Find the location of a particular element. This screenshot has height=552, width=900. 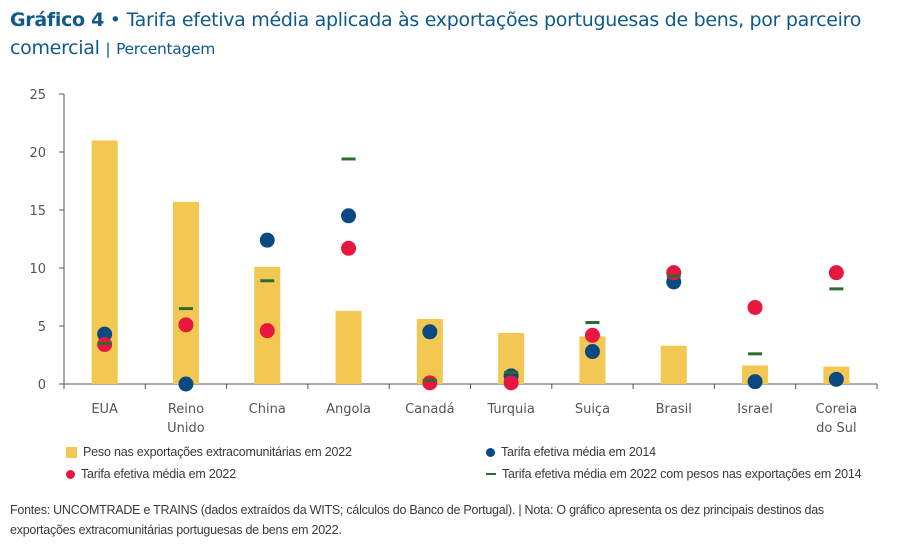

y-tick-label: 25 is located at coordinates (37, 95).